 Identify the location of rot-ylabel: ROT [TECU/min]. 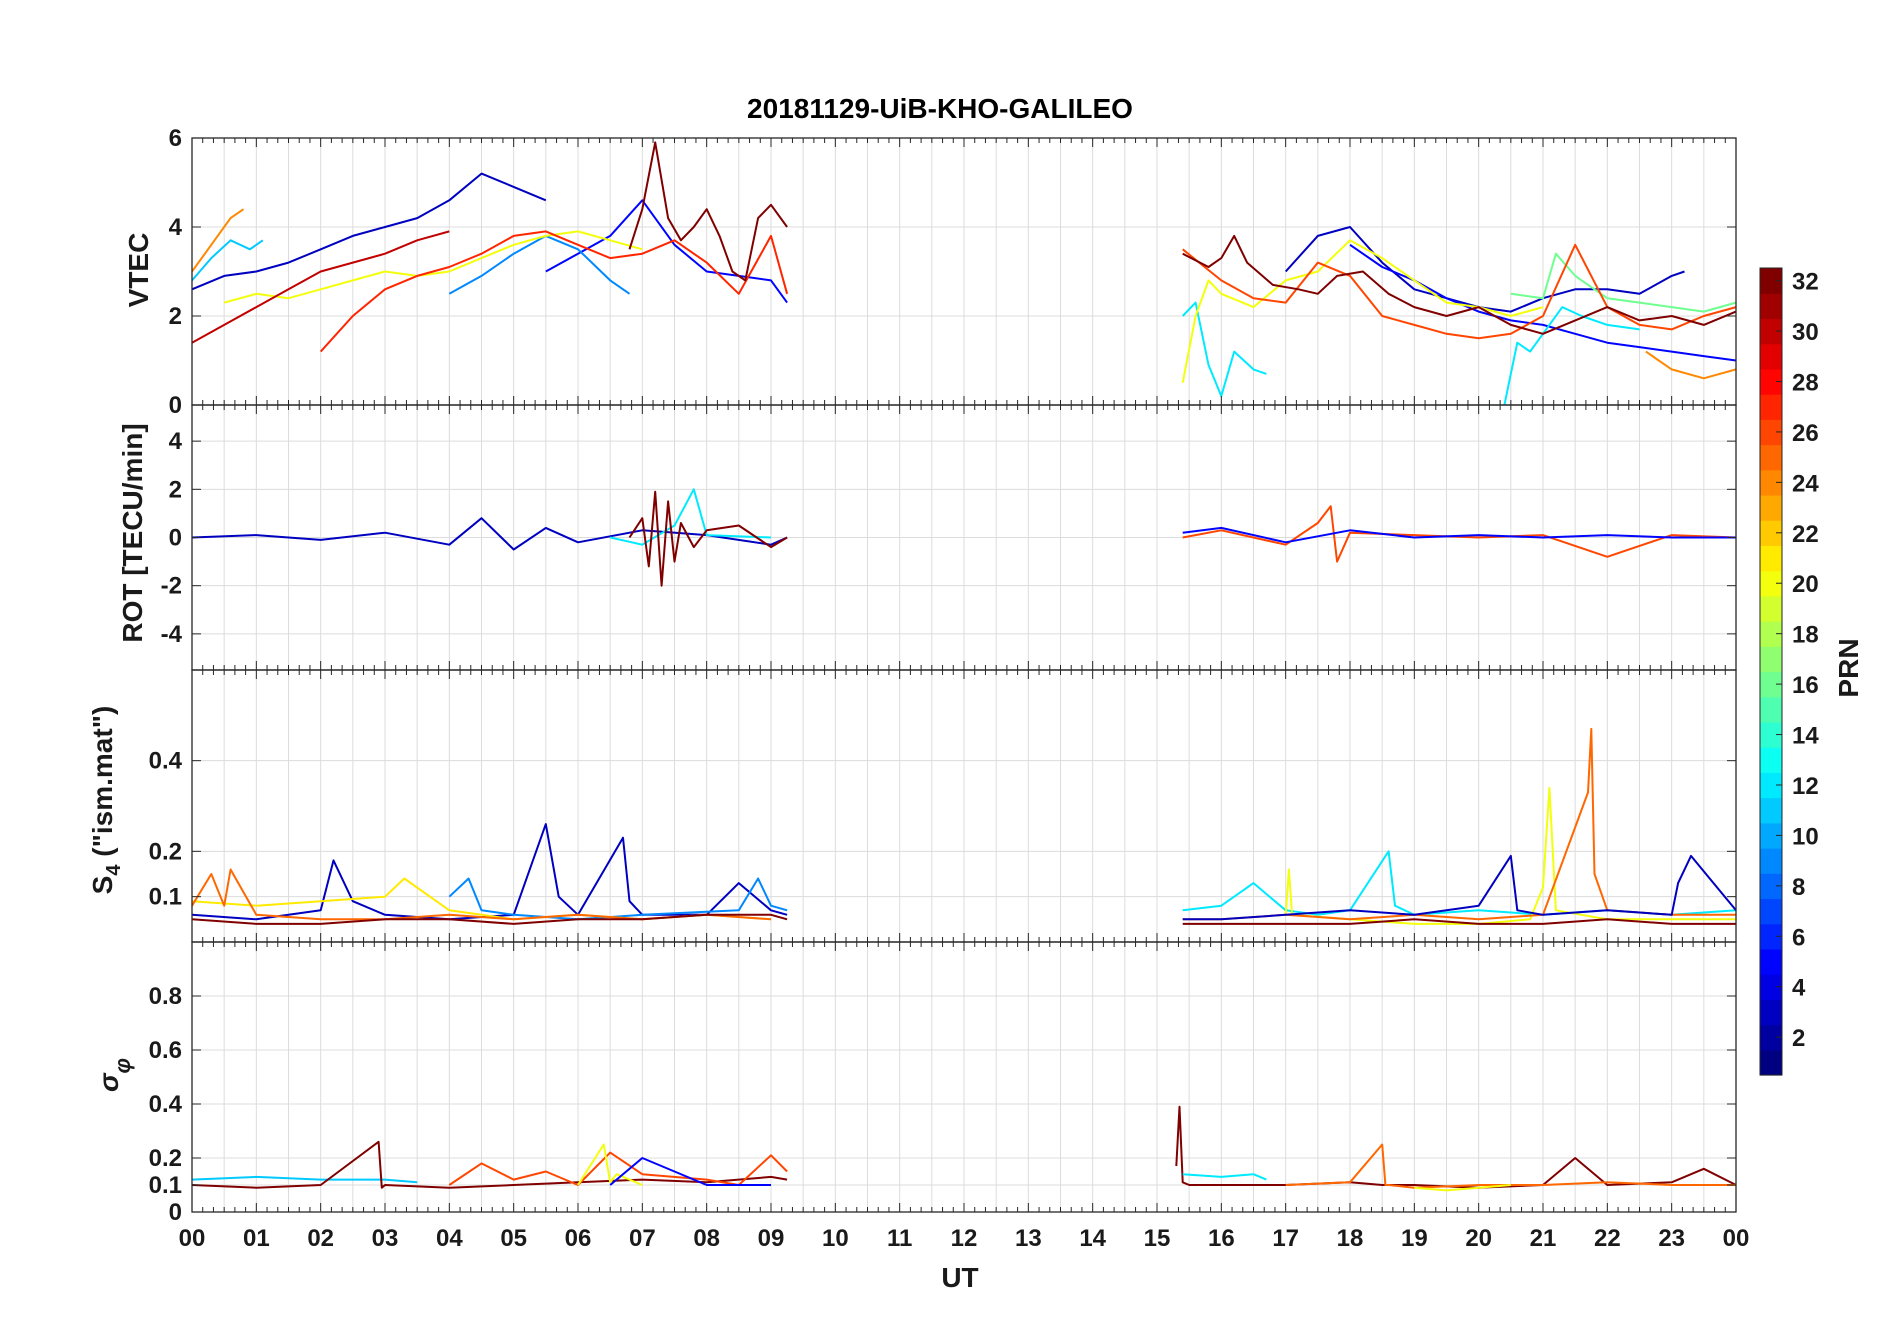
(132, 532).